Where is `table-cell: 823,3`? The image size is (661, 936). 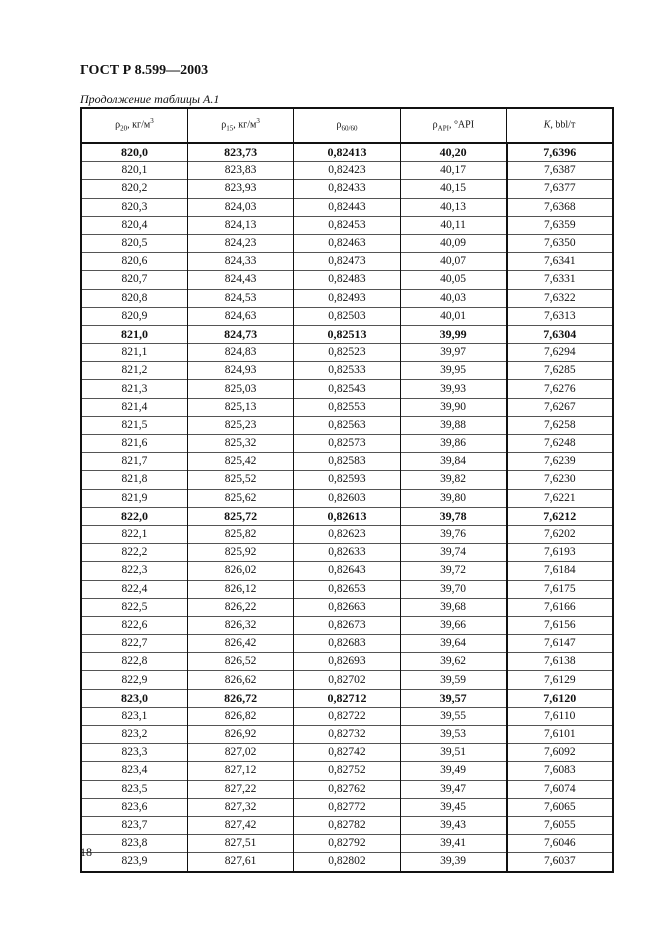
table-cell: 823,3 is located at coordinates (134, 752).